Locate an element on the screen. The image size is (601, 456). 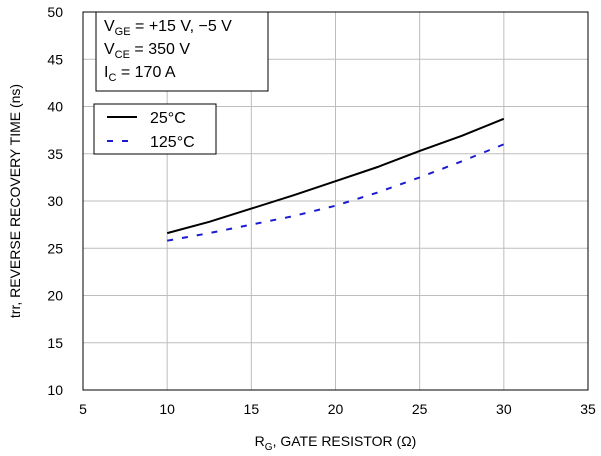
y-tick-label: 30 is located at coordinates (55, 201).